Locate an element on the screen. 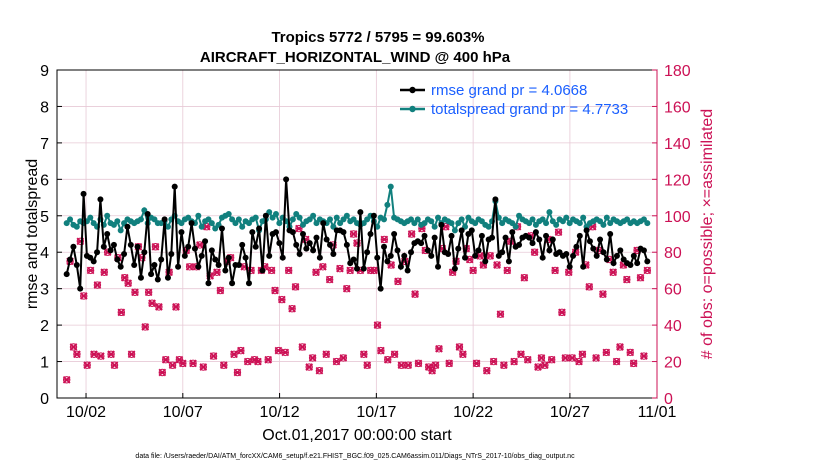 The image size is (830, 470). x-tick-label: 10/12 is located at coordinates (280, 412).